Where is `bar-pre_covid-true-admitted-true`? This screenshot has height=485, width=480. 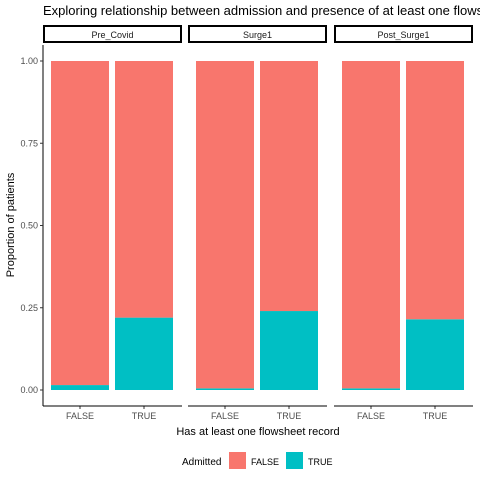 bar-pre_covid-true-admitted-true is located at coordinates (144, 353).